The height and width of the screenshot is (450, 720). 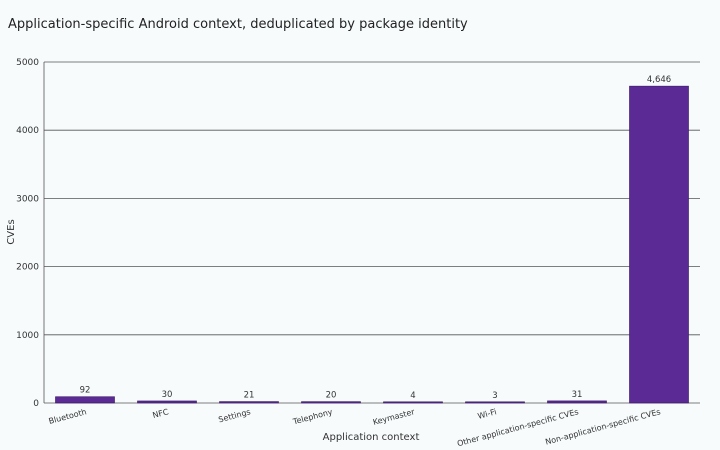 What do you see at coordinates (331, 396) in the screenshot?
I see `data-label: 20` at bounding box center [331, 396].